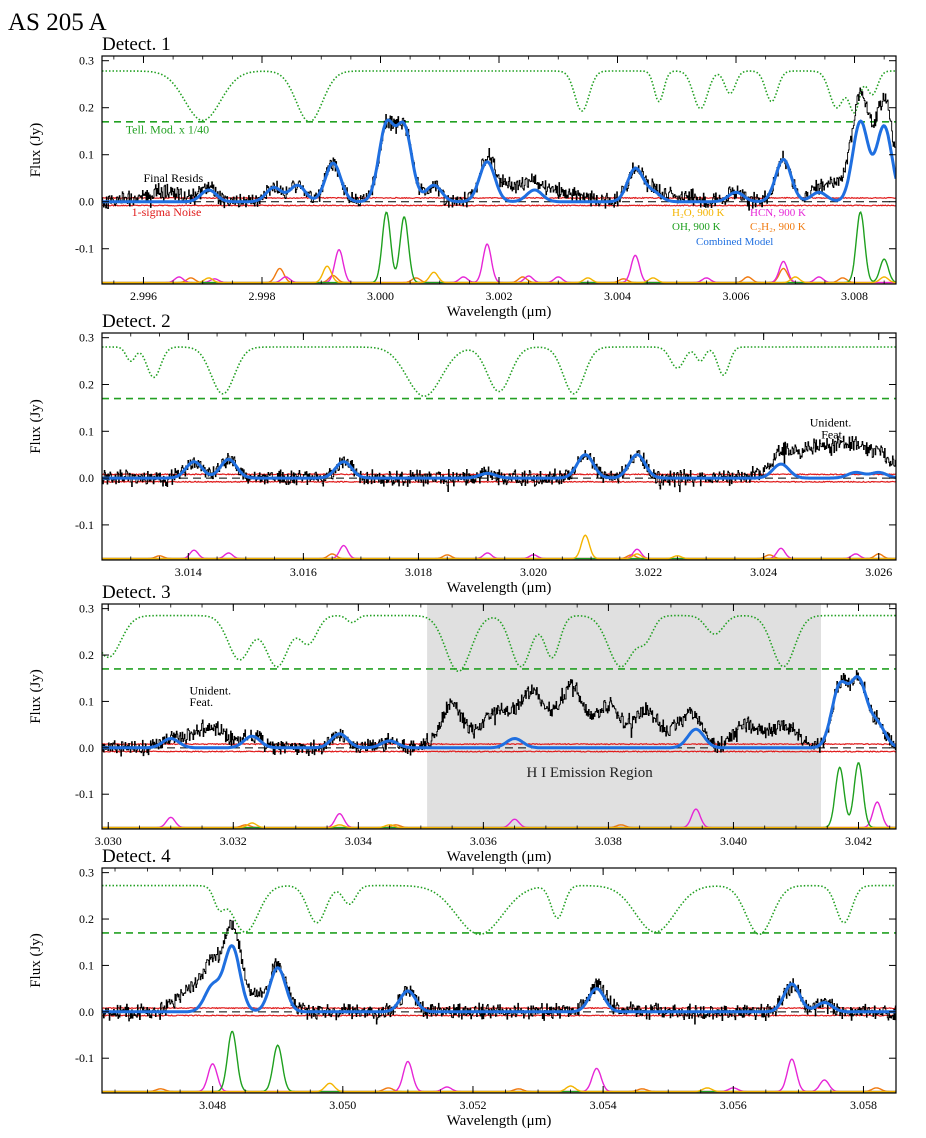 The height and width of the screenshot is (1138, 926). What do you see at coordinates (778, 227) in the screenshot?
I see `legend-entry-c2h2: C₂H₂, 900 K` at bounding box center [778, 227].